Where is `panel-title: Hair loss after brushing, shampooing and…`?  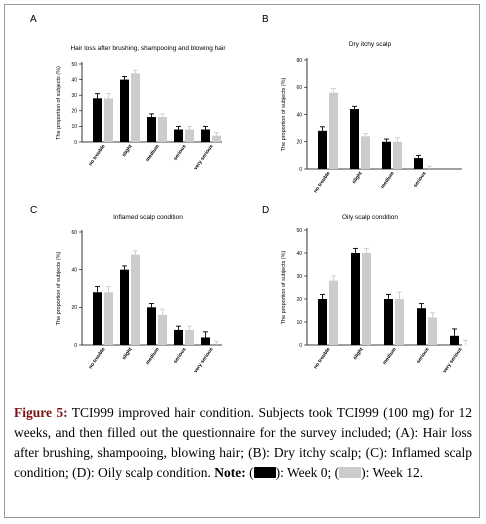 panel-title: Hair loss after brushing, shampooing and… is located at coordinates (148, 48).